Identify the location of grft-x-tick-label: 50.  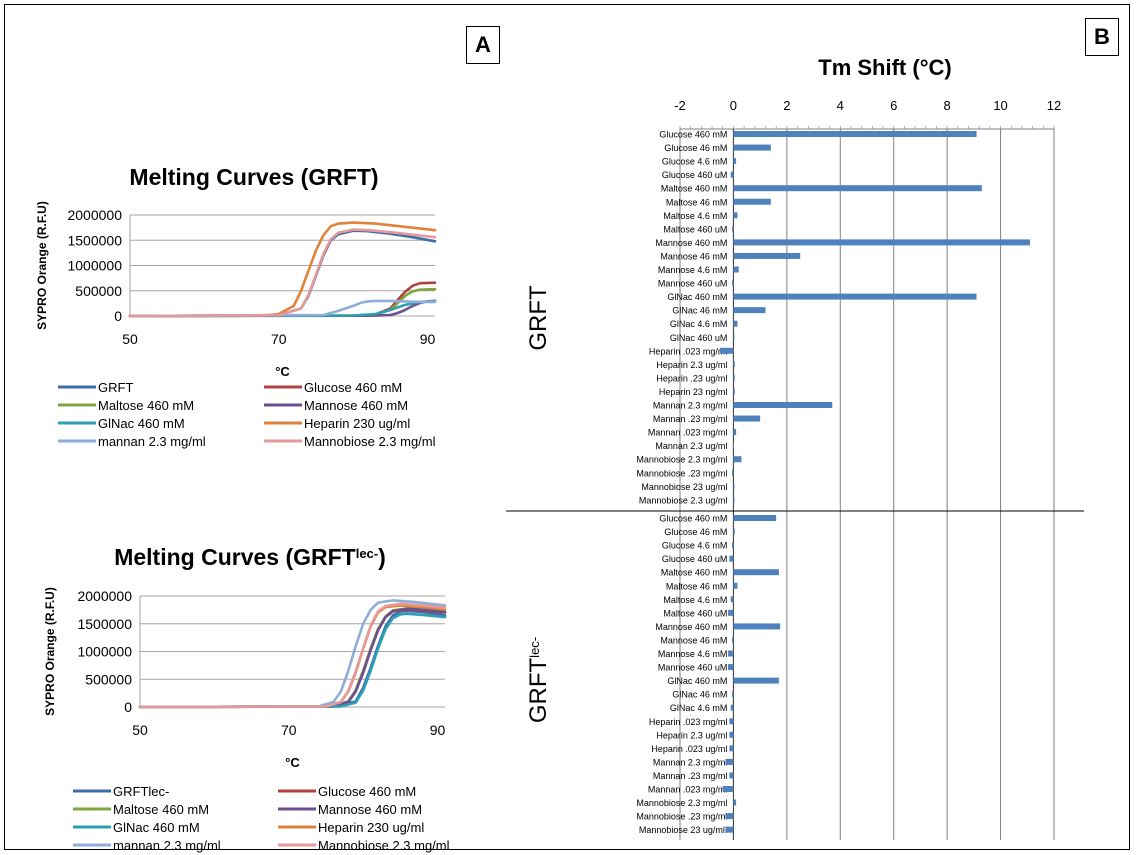
(130, 339).